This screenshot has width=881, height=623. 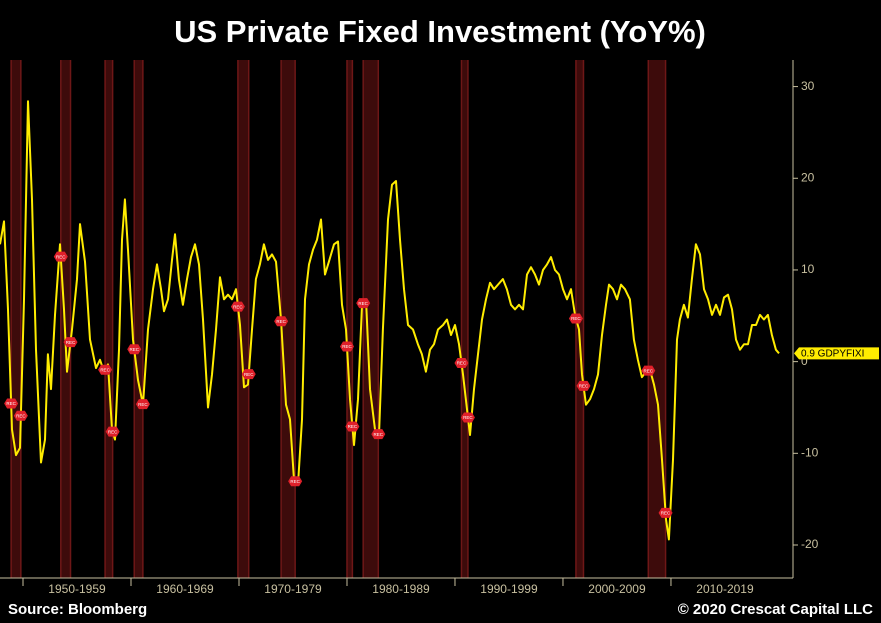 I want to click on y-tick-label: 0, so click(x=804, y=361).